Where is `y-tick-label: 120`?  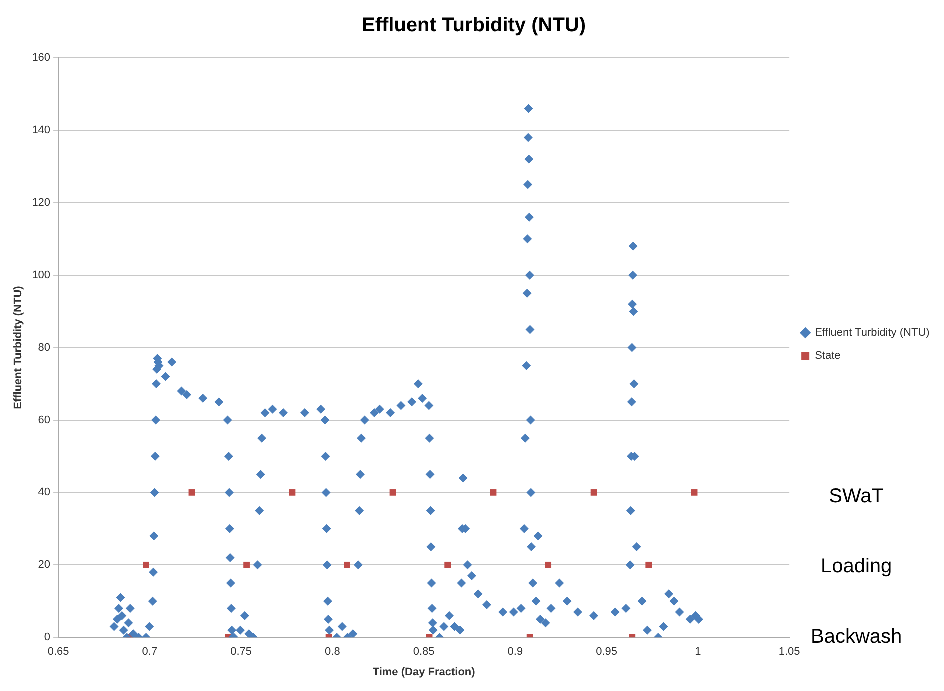 y-tick-label: 120 is located at coordinates (41, 202).